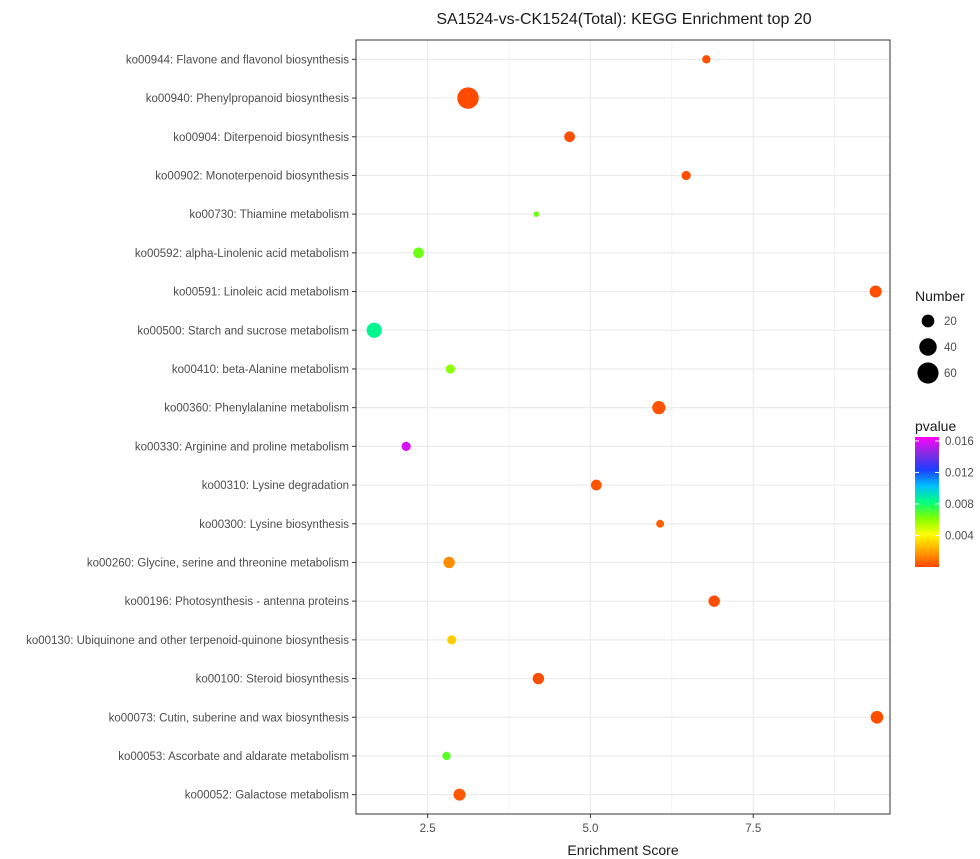 This screenshot has height=859, width=980. Describe the element at coordinates (252, 176) in the screenshot. I see `y-tick-label: ko00902: Monoterpenoid biosynthesis` at that location.